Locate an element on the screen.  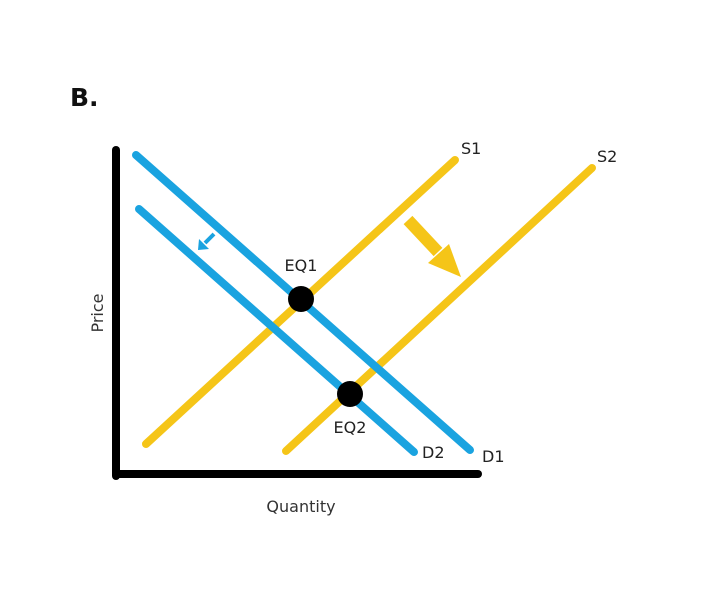
panel-label: B. is located at coordinates (84, 97).